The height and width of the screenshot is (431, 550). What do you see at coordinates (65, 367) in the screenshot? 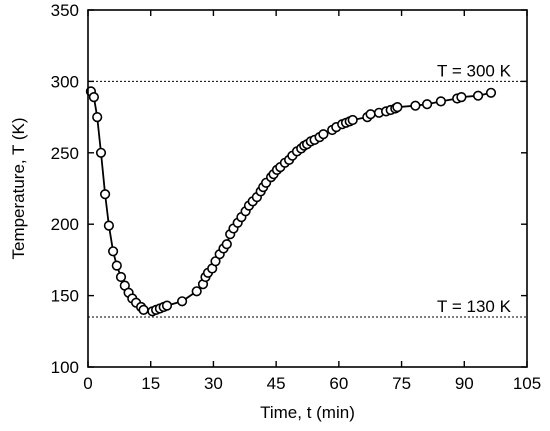
I see `y-tick-label: 100` at bounding box center [65, 367].